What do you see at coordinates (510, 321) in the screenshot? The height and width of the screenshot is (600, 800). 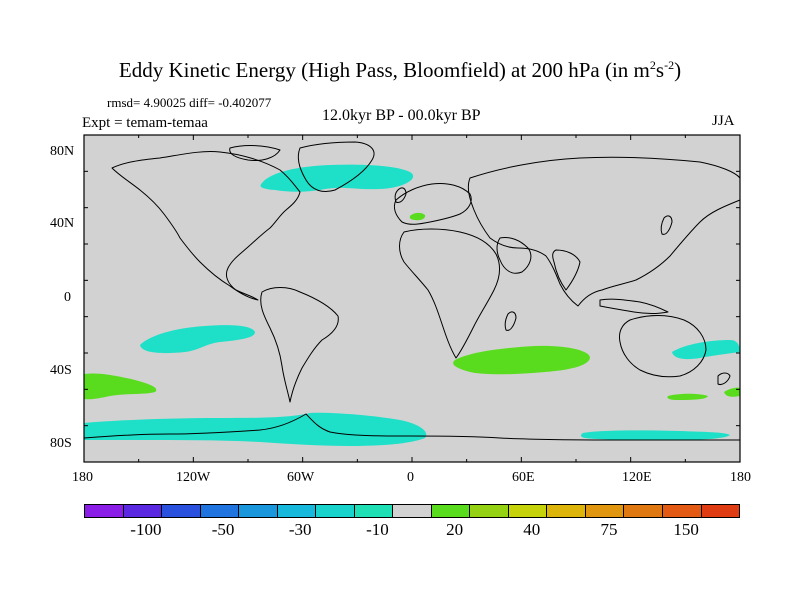 I see `coast-madagascar` at bounding box center [510, 321].